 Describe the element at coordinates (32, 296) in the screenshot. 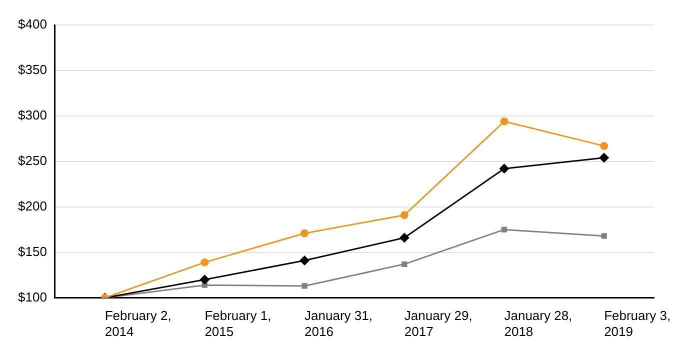

I see `y-tick-label: $100` at that location.